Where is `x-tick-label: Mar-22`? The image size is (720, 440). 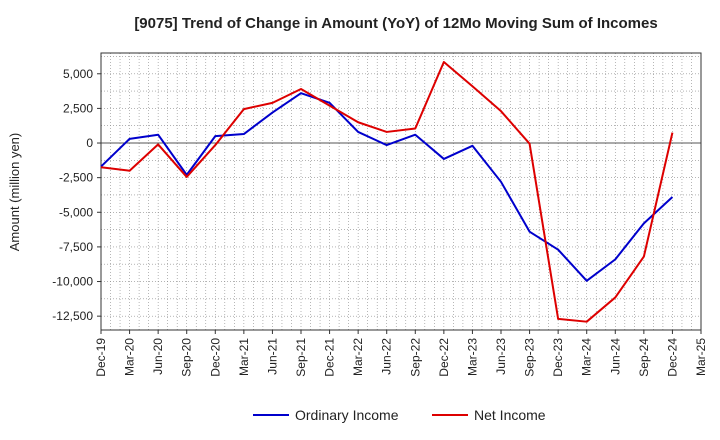
x-tick-label: Mar-22 is located at coordinates (358, 357).